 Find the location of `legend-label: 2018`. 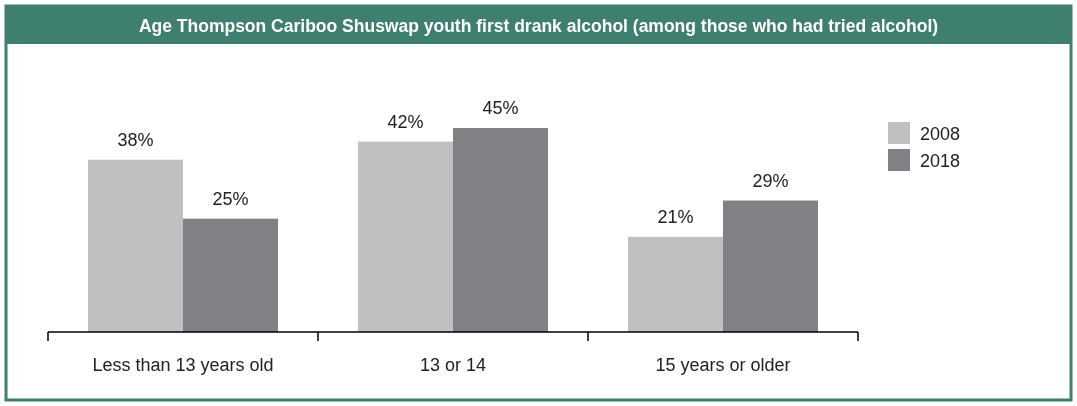

legend-label: 2018 is located at coordinates (940, 161).